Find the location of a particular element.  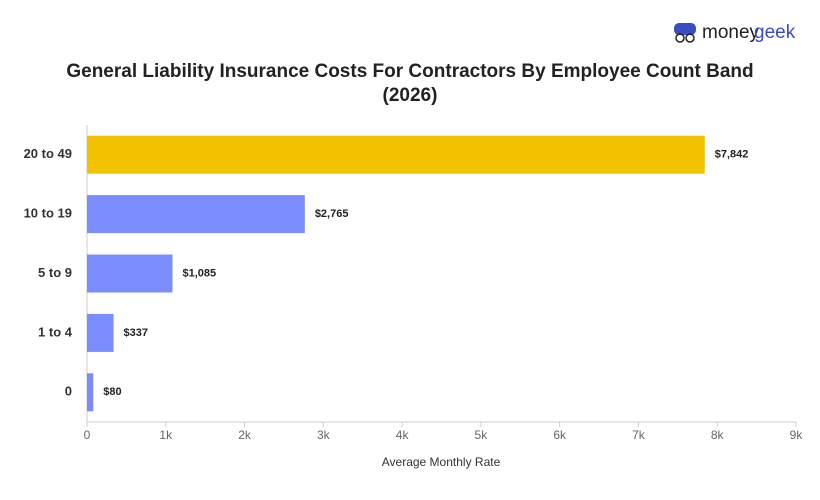

y-tick-label: 1 to 4 is located at coordinates (55, 331).